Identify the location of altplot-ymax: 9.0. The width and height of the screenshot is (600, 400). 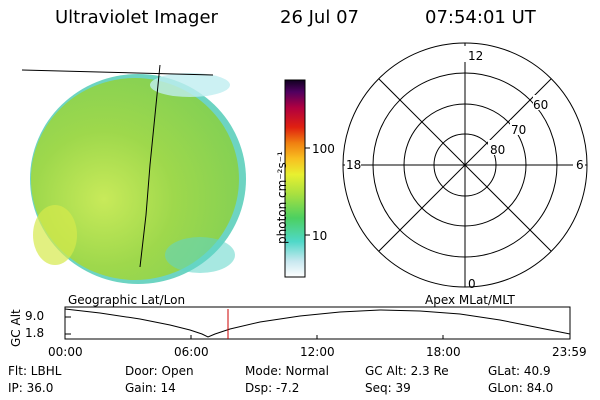
(35, 316).